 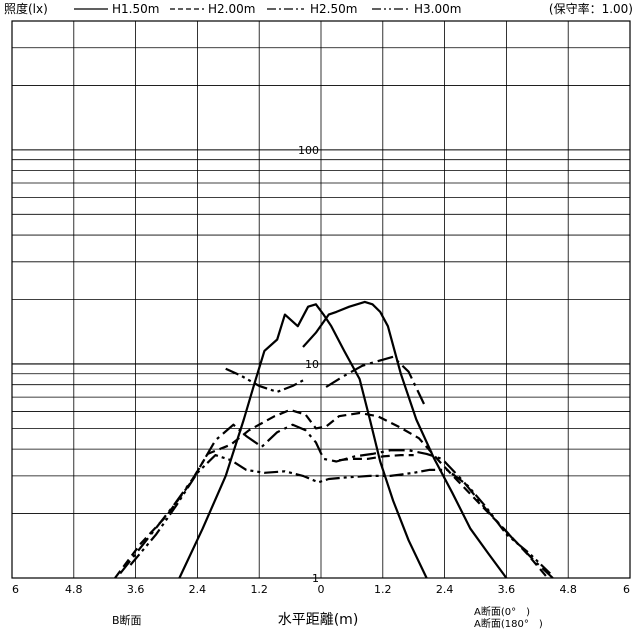 What do you see at coordinates (318, 619) in the screenshot?
I see `x-axis-title: 水平距離(m)` at bounding box center [318, 619].